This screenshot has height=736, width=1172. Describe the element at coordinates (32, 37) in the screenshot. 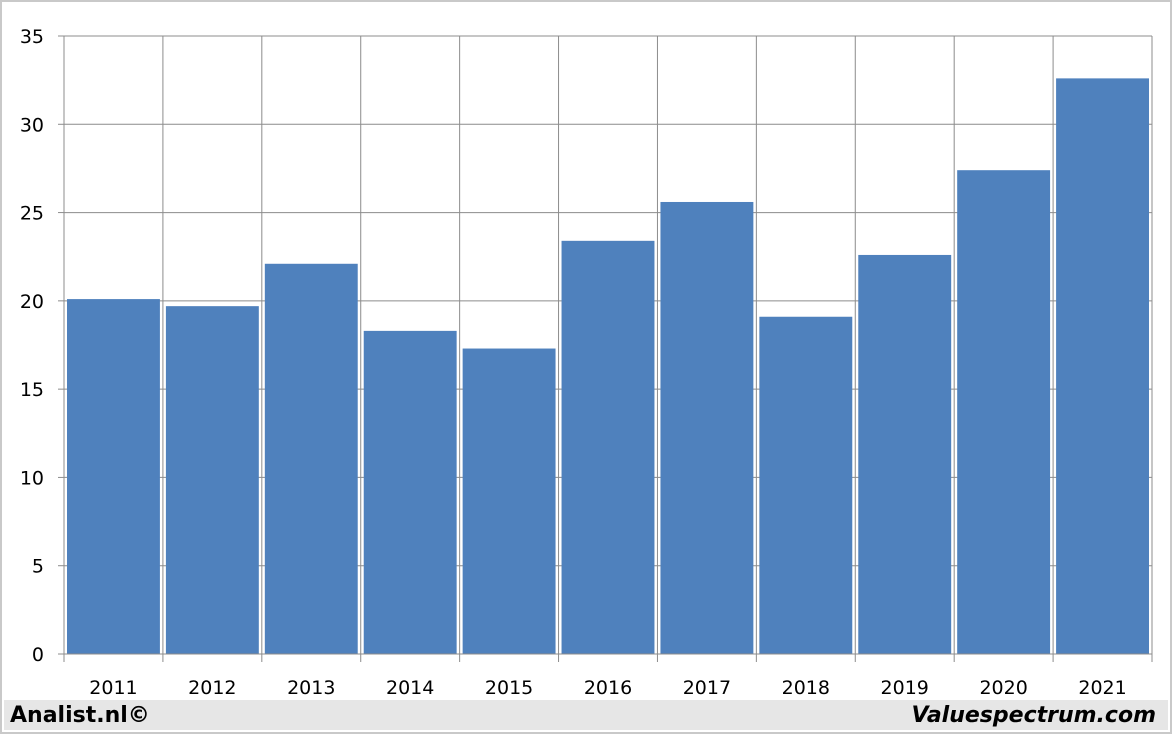

I see `y-tick-label: 35` at that location.